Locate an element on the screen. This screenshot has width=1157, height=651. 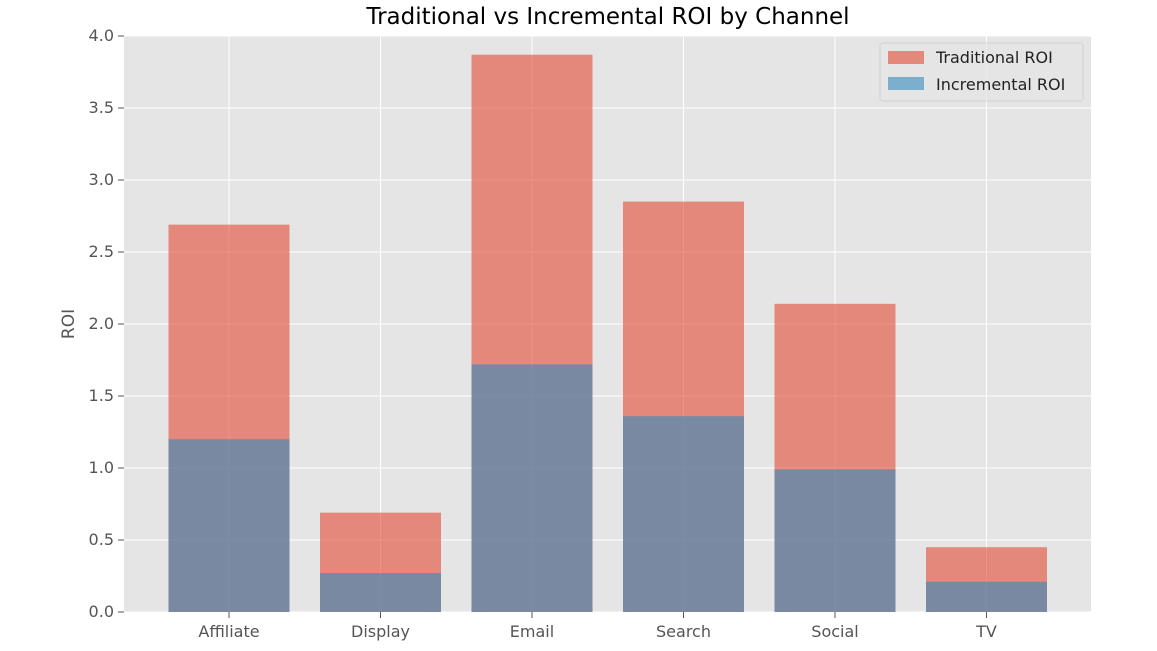
legend-label-incremental-roi: Incremental ROI is located at coordinates (1000, 84).